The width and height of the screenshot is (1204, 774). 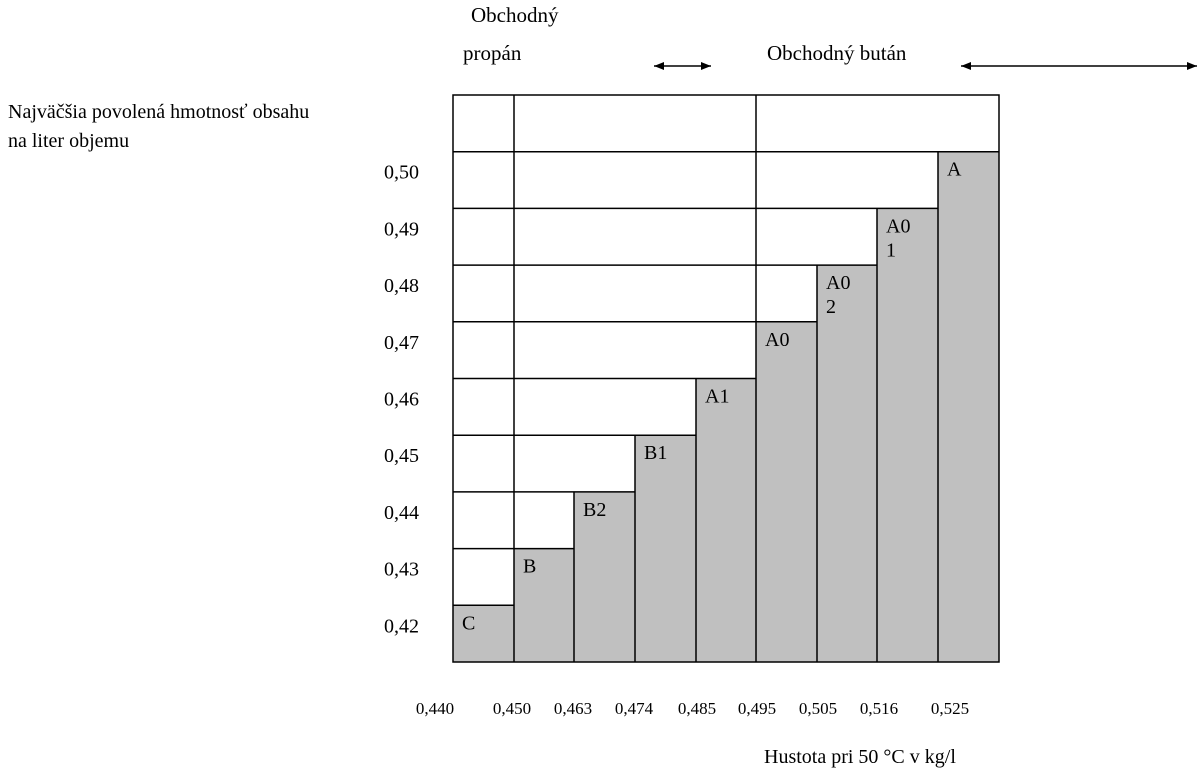 I want to click on y-tick-label: 0,46, so click(x=401, y=400).